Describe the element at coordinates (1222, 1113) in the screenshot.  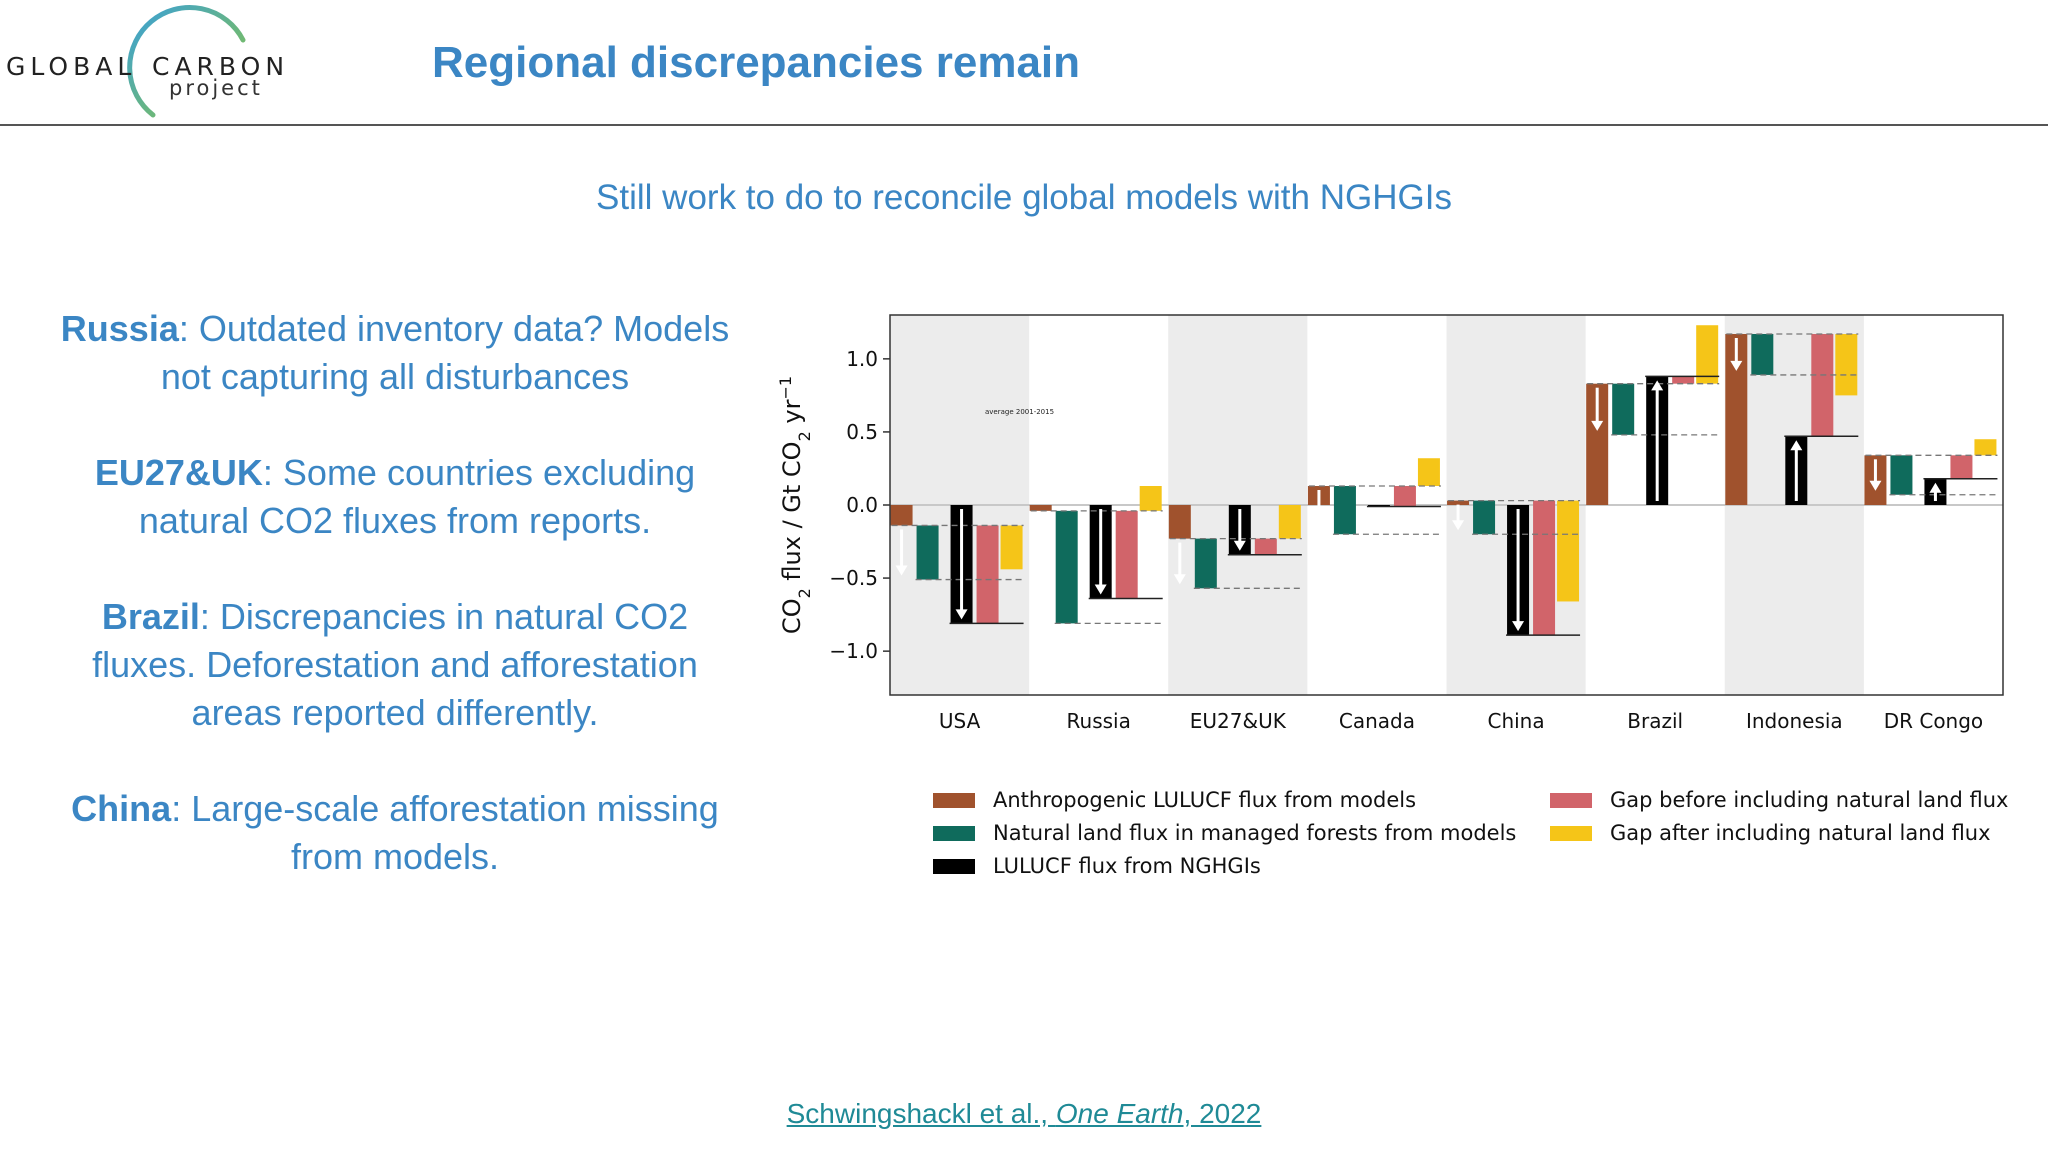
I see `citation-year: , 2022` at that location.